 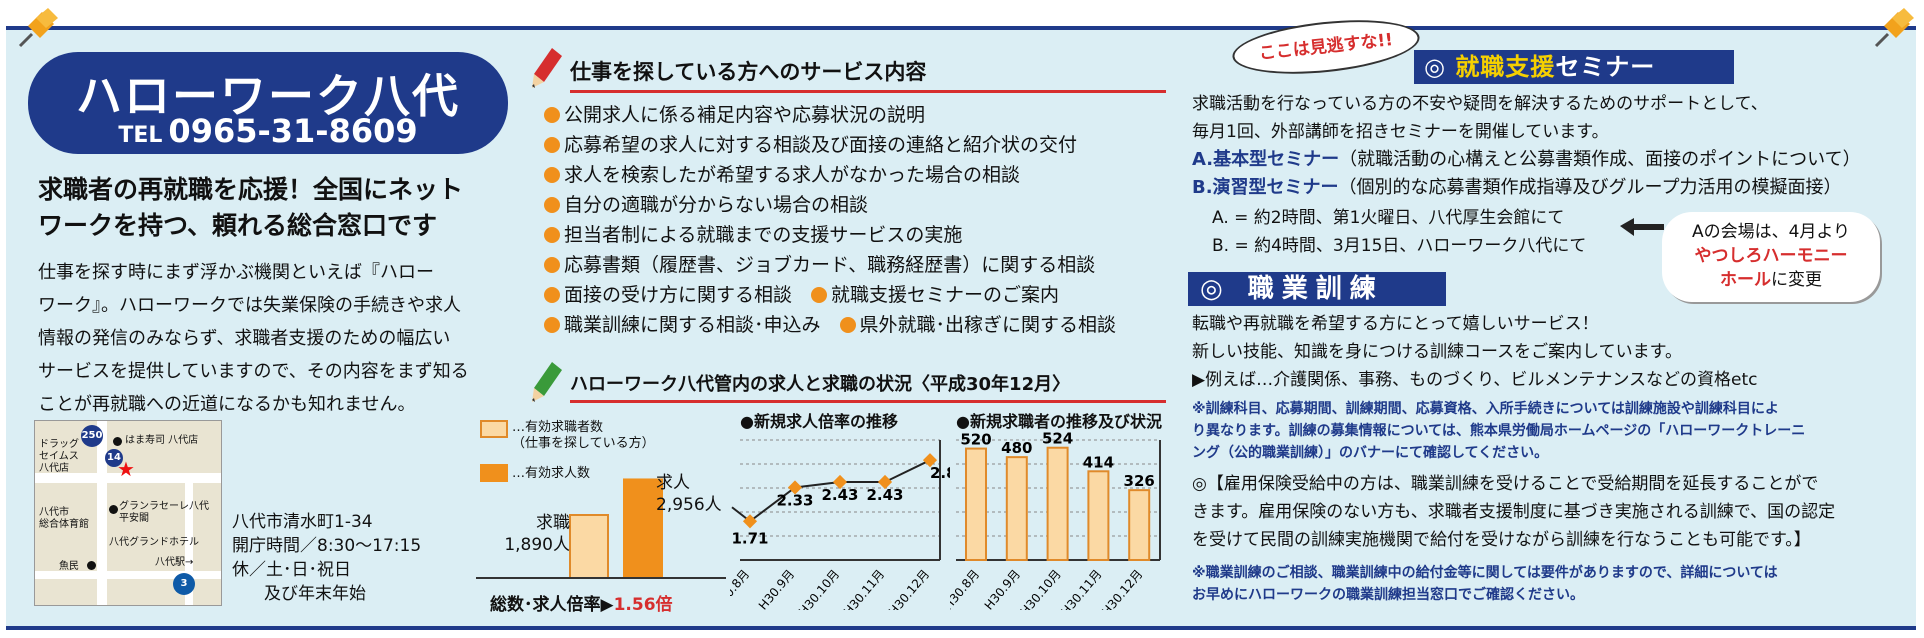 What do you see at coordinates (1894, 28) in the screenshot?
I see `pushpin-icon-right` at bounding box center [1894, 28].